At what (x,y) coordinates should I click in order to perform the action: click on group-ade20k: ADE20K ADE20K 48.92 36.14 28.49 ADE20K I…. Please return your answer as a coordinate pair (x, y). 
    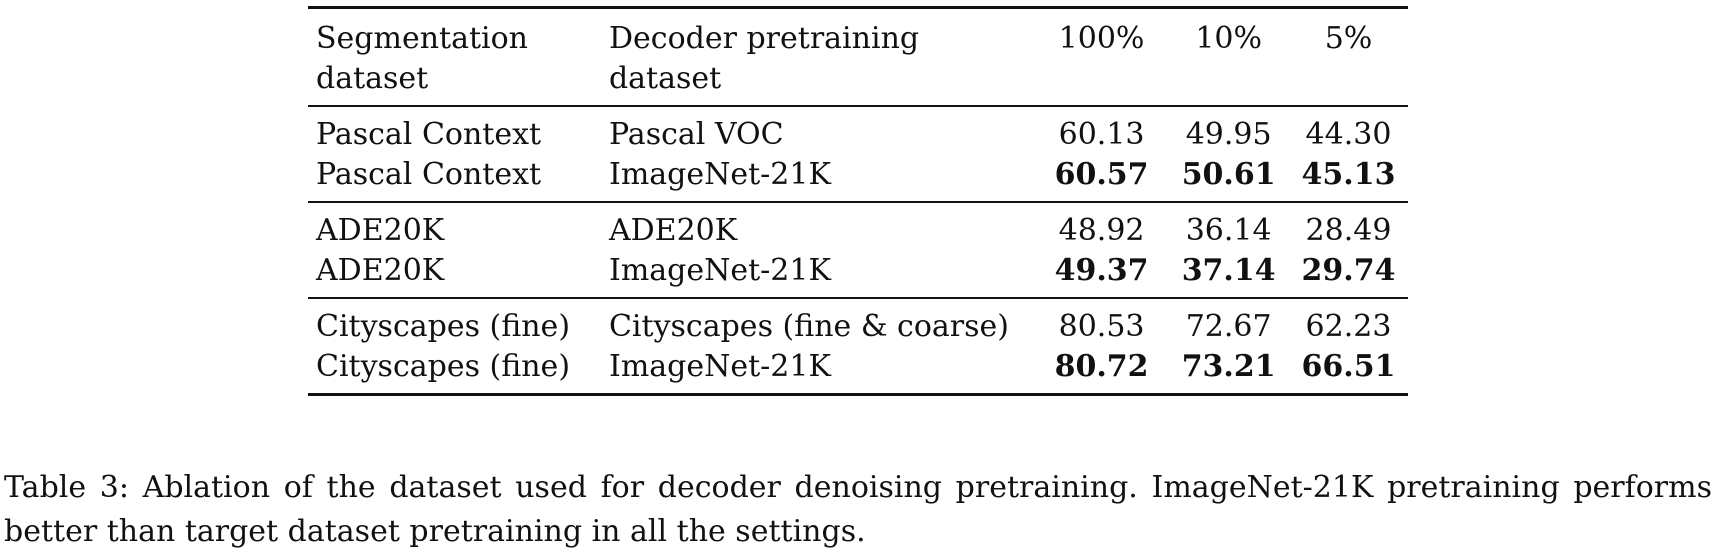
    Looking at the image, I should click on (858, 250).